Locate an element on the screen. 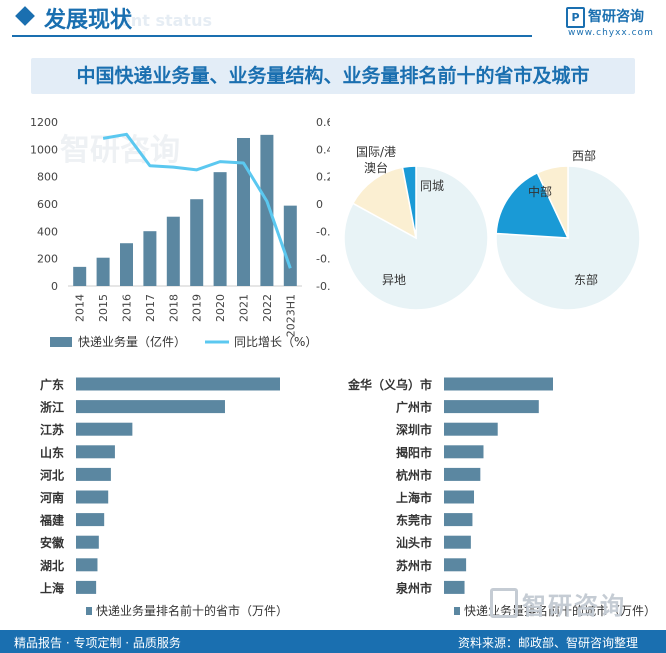 This screenshot has height=653, width=666. chart-banner-title: 中国快递业务量、业务量结构、业务量排名前十的省市及城市 is located at coordinates (333, 76).